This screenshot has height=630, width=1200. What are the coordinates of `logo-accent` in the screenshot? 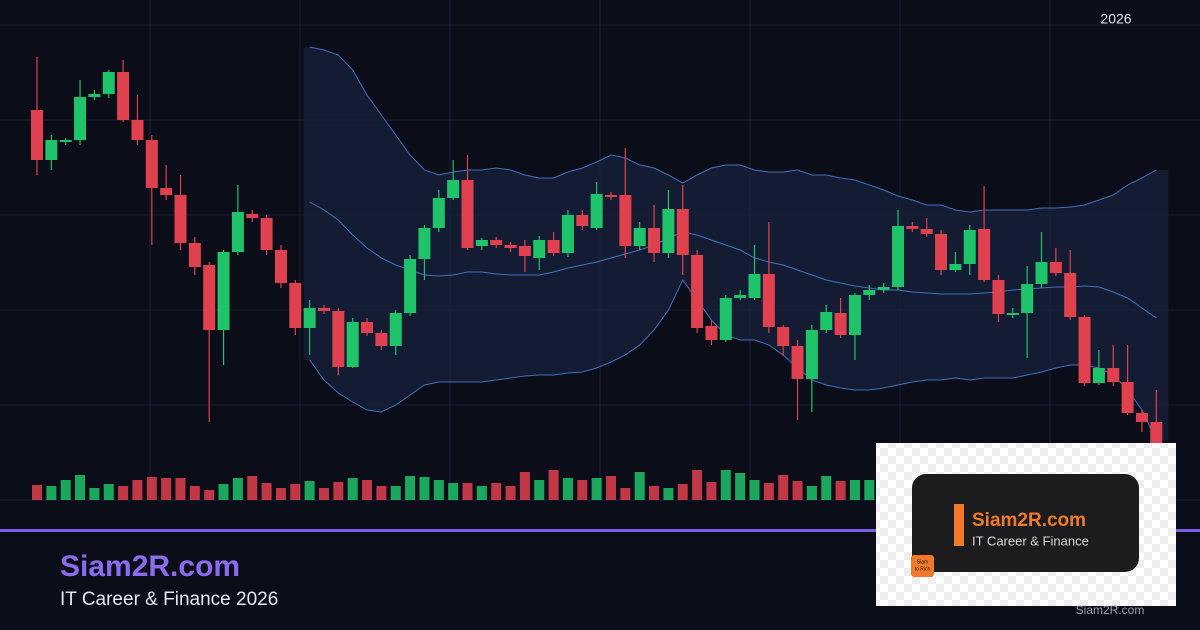 It's located at (959, 525).